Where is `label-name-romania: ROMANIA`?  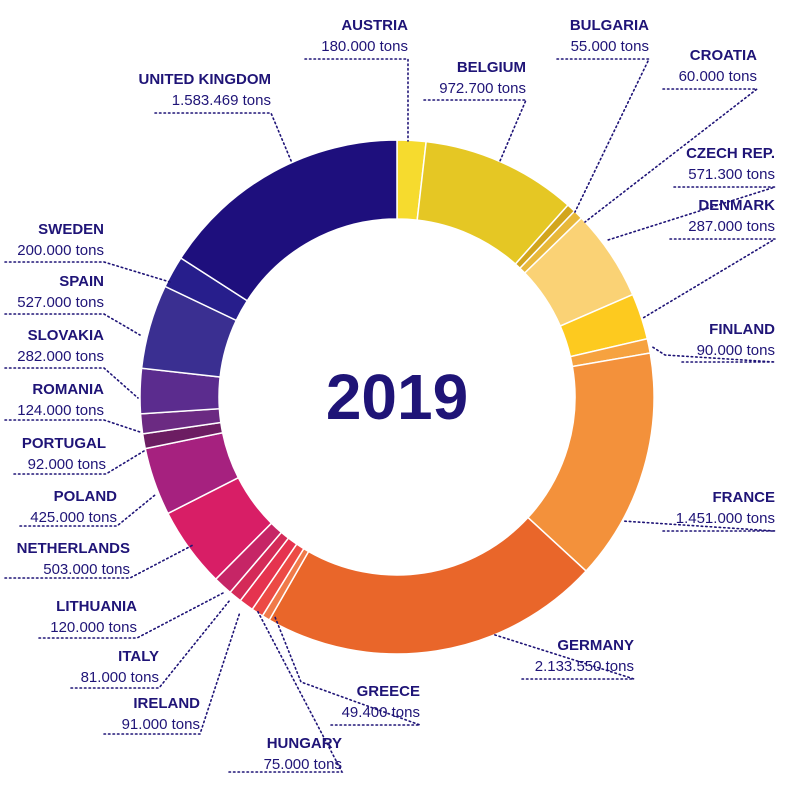
label-name-romania: ROMANIA is located at coordinates (68, 389).